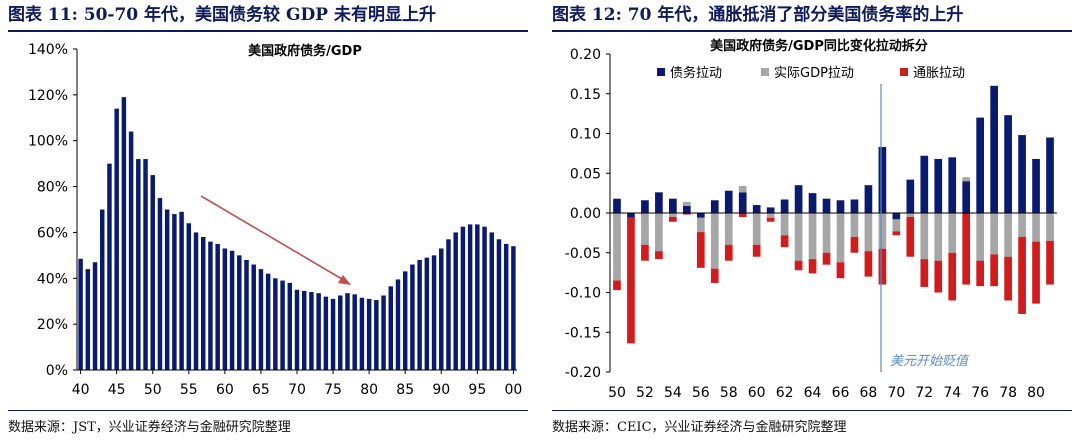 Image resolution: width=1080 pixels, height=440 pixels. What do you see at coordinates (930, 361) in the screenshot?
I see `usd-depreciation-label: 美元开始贬值` at bounding box center [930, 361].